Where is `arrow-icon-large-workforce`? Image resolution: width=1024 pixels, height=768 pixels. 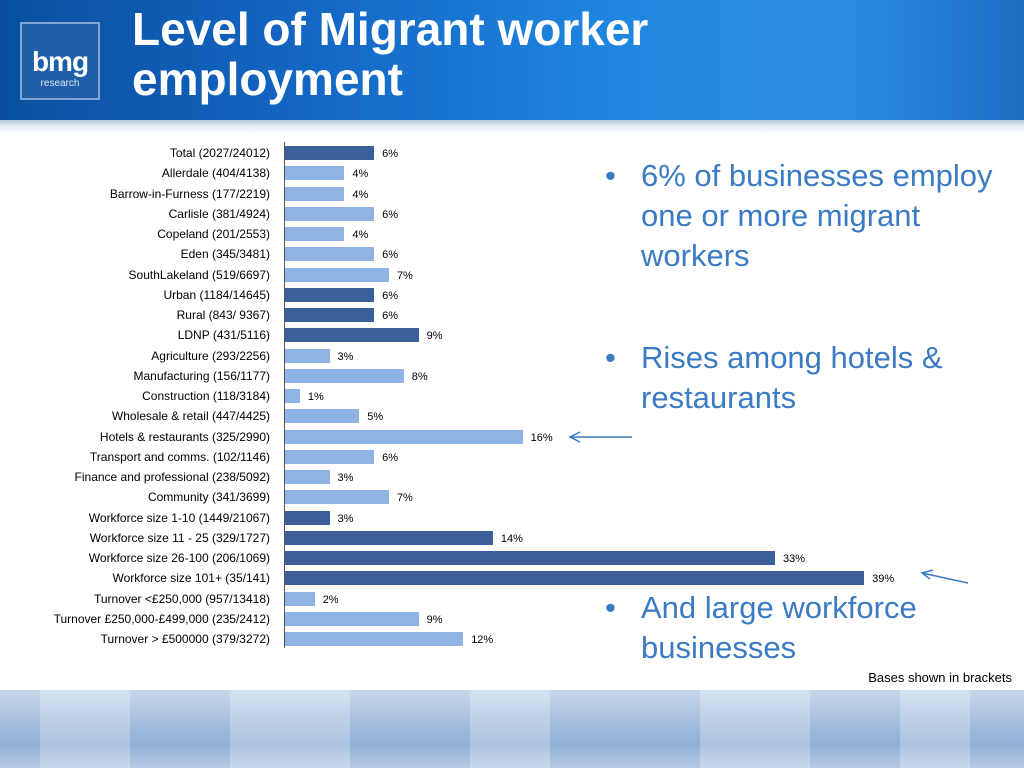
arrow-icon-large-workforce is located at coordinates (944, 576).